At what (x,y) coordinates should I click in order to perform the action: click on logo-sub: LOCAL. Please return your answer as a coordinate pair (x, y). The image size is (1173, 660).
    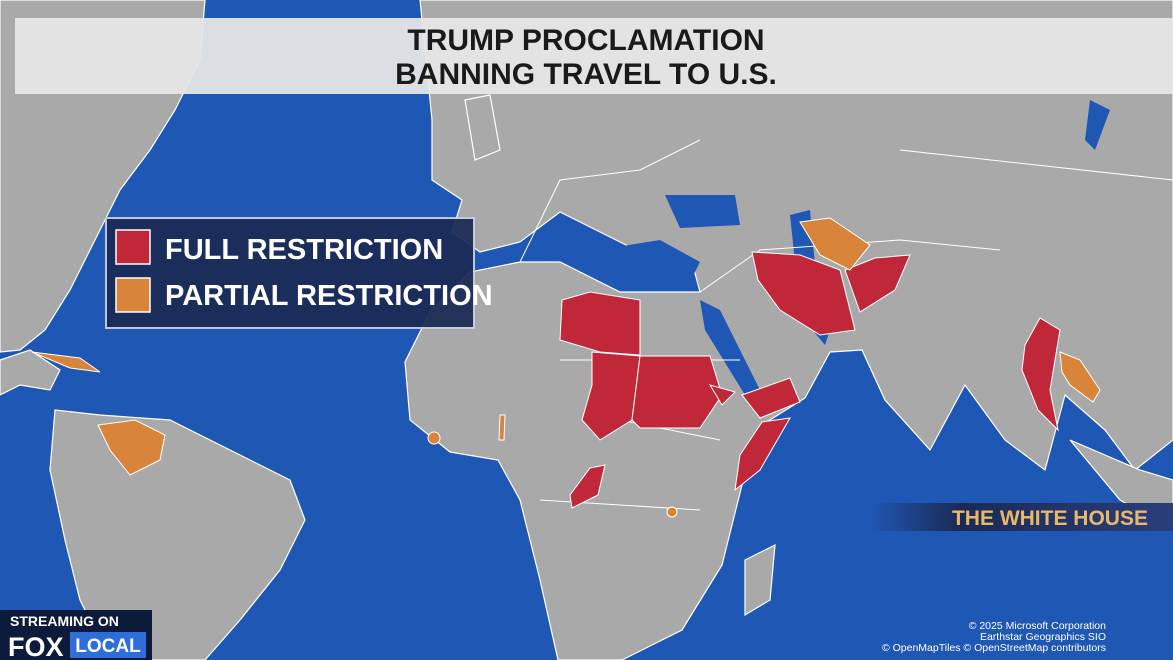
    Looking at the image, I should click on (108, 646).